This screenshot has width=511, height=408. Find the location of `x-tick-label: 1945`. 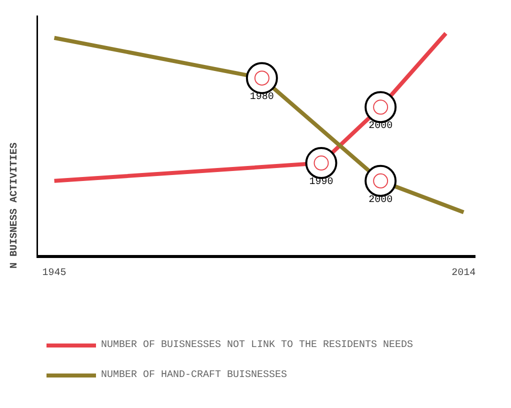

x-tick-label: 1945 is located at coordinates (54, 273).